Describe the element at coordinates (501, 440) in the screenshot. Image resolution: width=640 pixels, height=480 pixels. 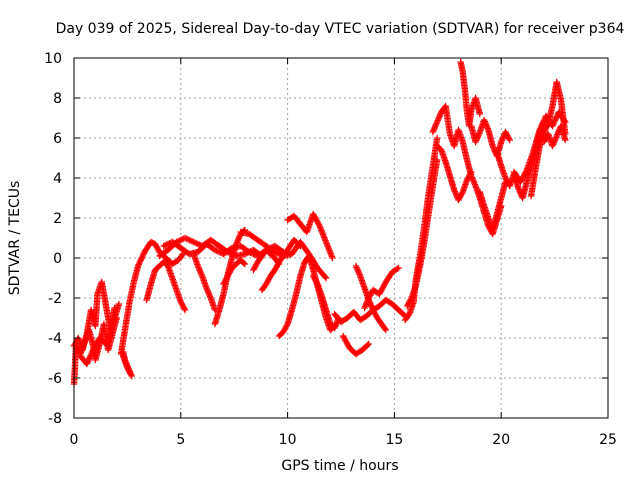
I see `x-tick-label: 20` at that location.